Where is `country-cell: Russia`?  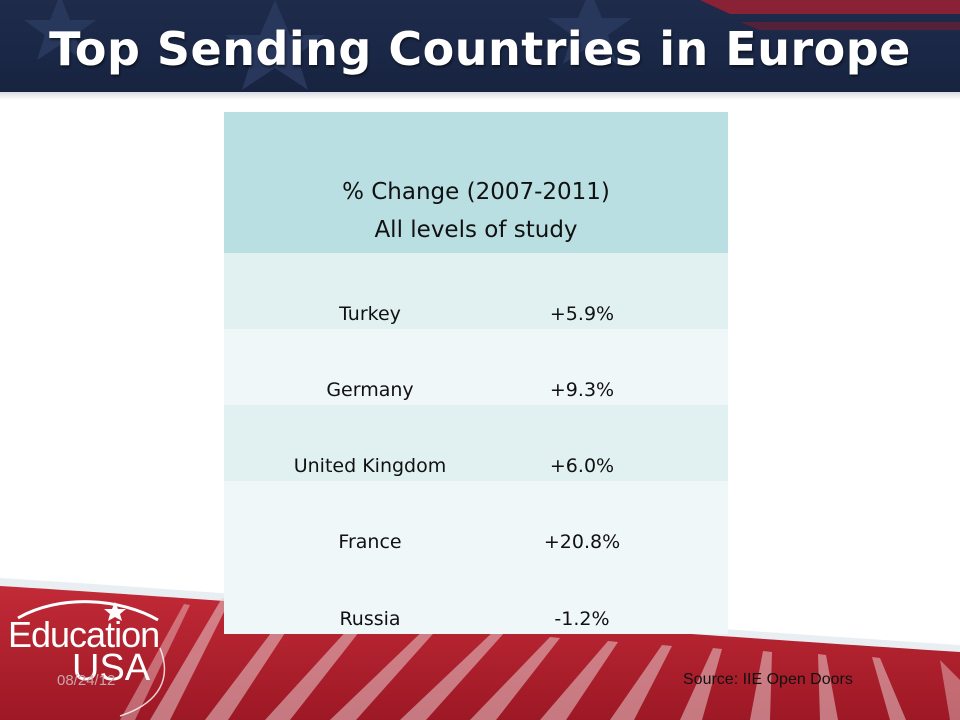
country-cell: Russia is located at coordinates (370, 595).